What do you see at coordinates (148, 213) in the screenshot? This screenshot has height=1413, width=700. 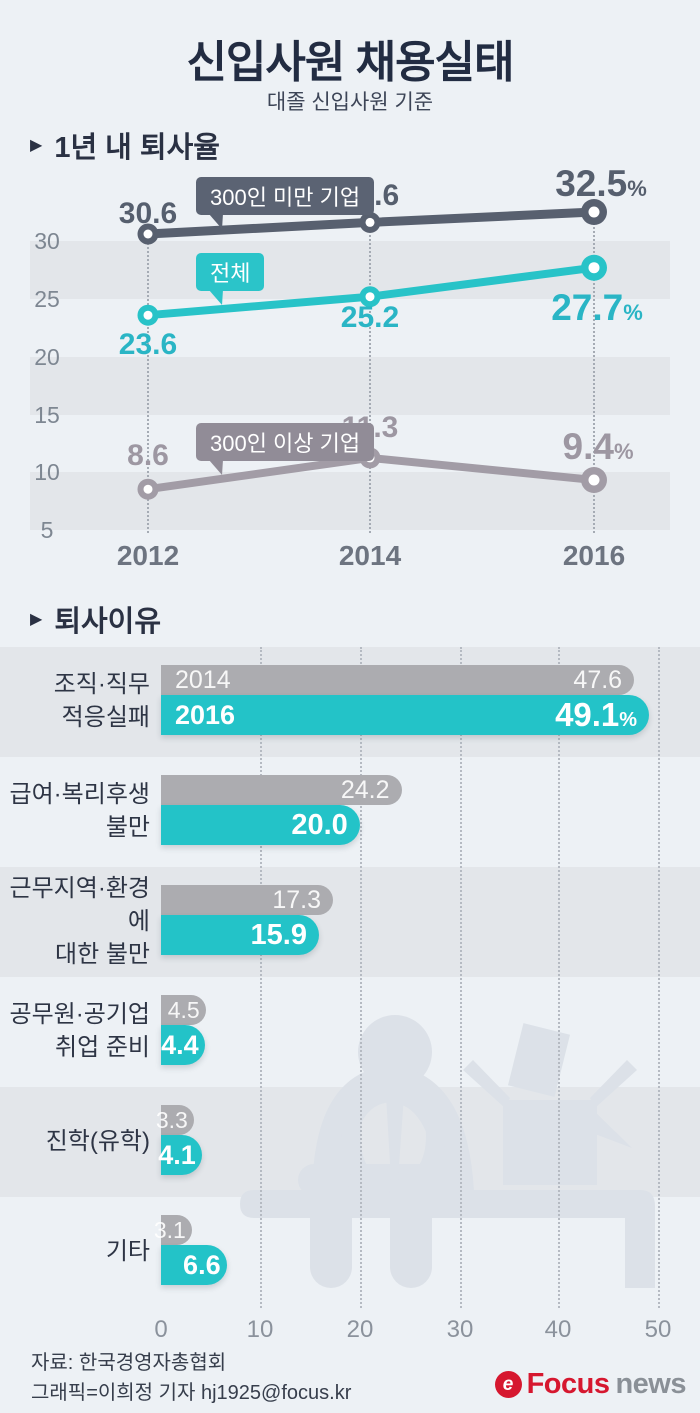 I see `value-under300-2012: 30.6` at bounding box center [148, 213].